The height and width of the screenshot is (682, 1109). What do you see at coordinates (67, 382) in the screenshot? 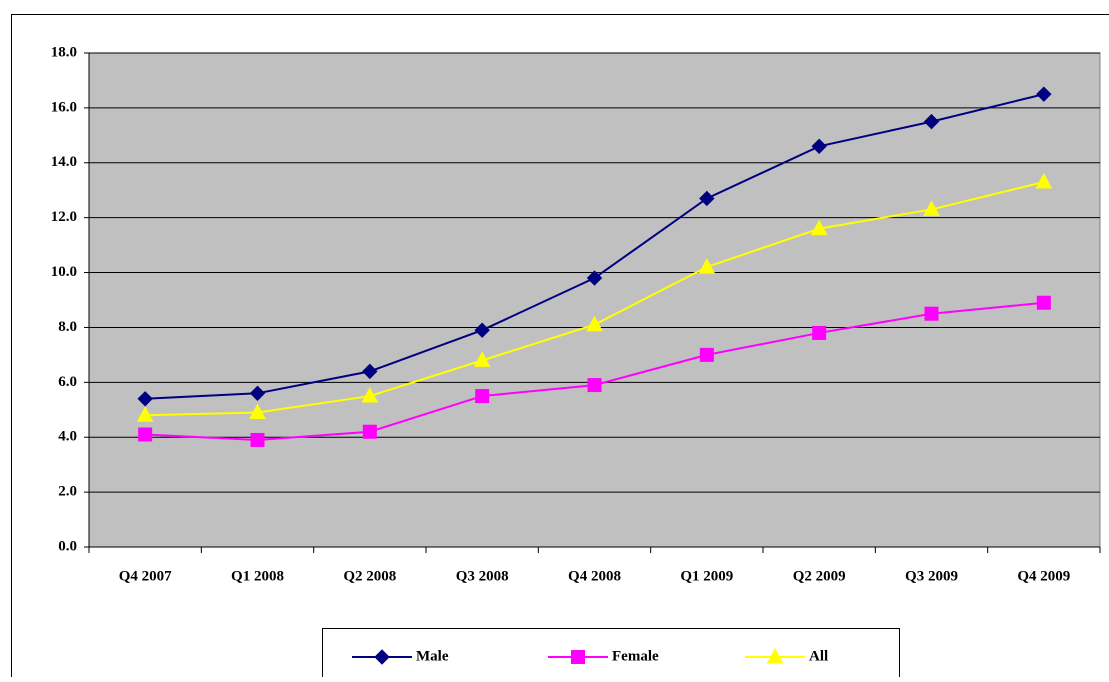
I see `y-tick-label: 6.0` at bounding box center [67, 382].